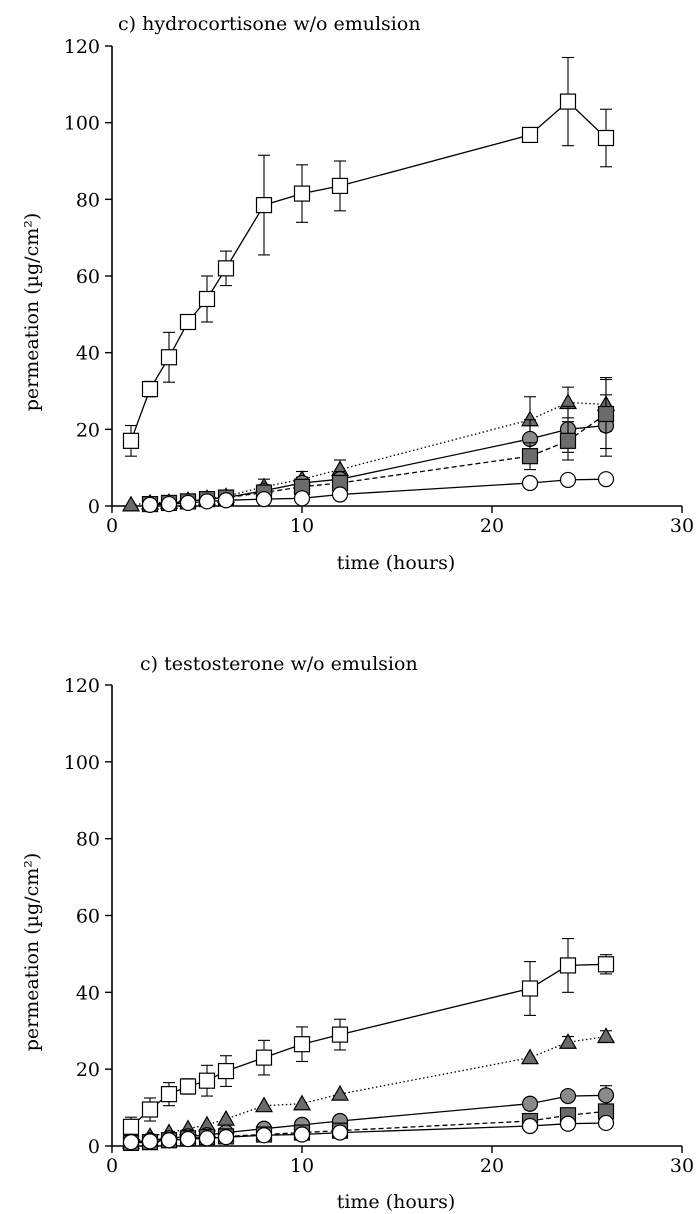  What do you see at coordinates (112, 526) in the screenshot?
I see `x-tick-label: 0` at bounding box center [112, 526].